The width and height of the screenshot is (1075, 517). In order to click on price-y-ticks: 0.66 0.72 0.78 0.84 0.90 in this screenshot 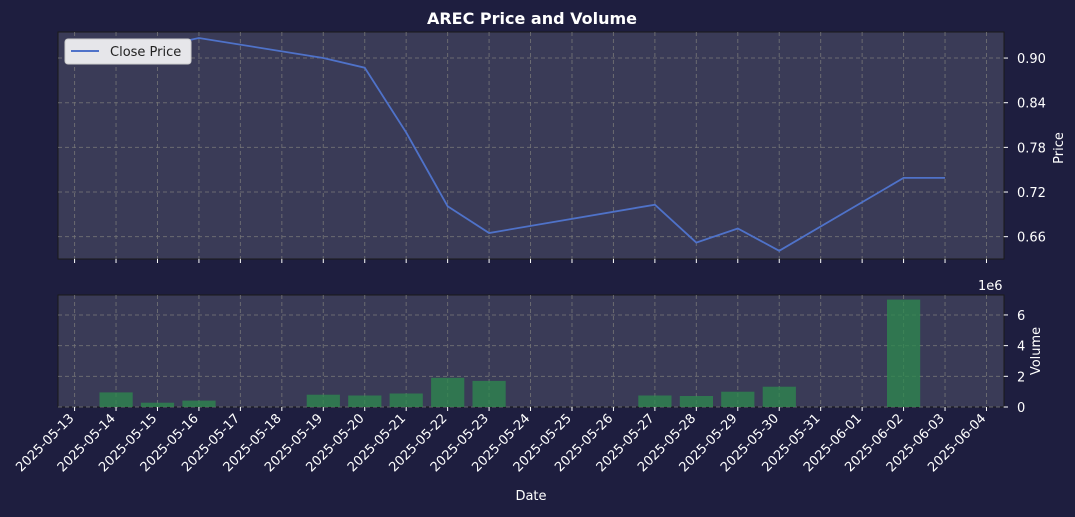, I will do `click(1025, 149)`.